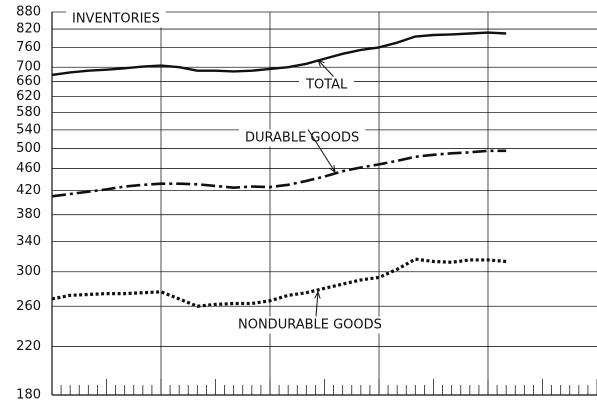 This screenshot has height=405, width=597. I want to click on chart-title: INVENTORIES, so click(116, 19).